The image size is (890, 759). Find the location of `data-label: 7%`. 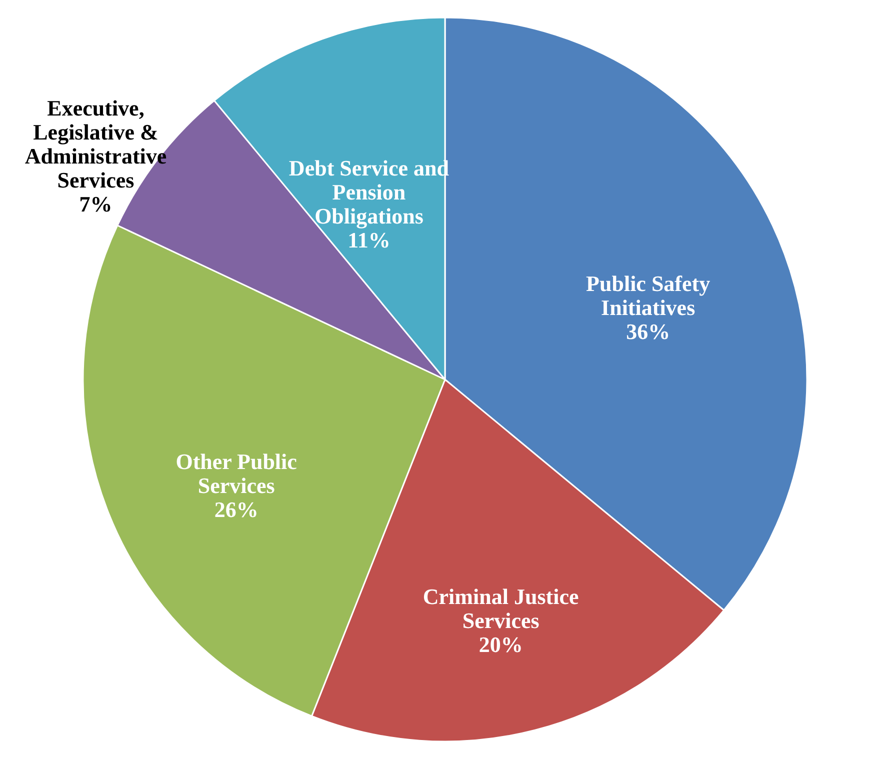

data-label: 7% is located at coordinates (95, 204).